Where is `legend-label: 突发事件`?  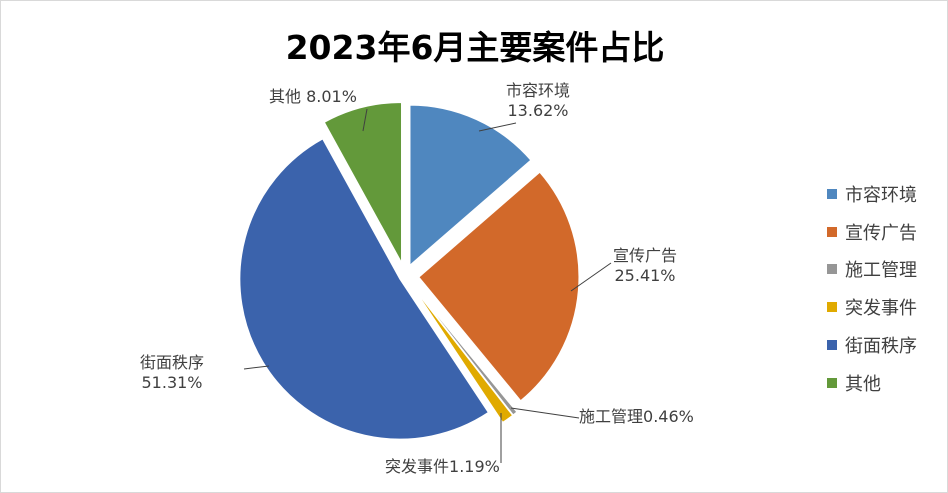 legend-label: 突发事件 is located at coordinates (881, 309).